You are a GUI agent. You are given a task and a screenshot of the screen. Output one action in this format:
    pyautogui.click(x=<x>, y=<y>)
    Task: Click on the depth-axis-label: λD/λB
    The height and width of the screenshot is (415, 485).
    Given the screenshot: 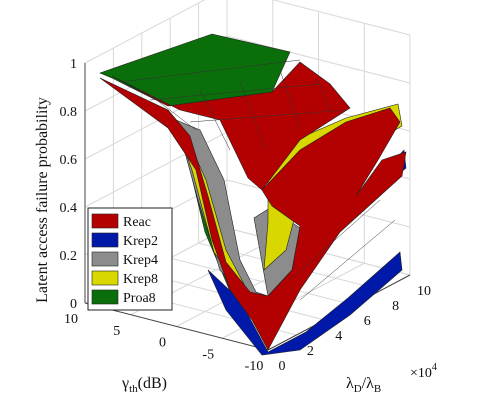 What is the action you would take?
    pyautogui.click(x=363, y=385)
    